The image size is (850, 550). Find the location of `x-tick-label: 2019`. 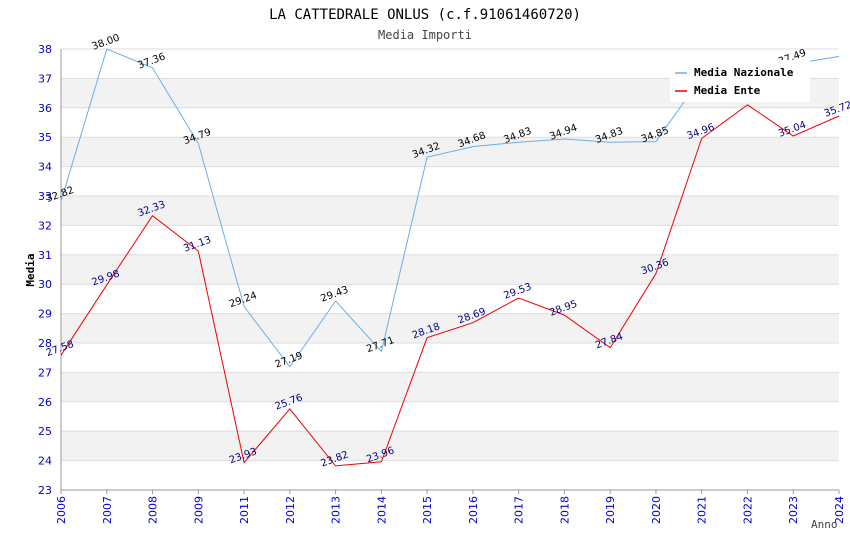

x-tick-label: 2019 is located at coordinates (610, 510).